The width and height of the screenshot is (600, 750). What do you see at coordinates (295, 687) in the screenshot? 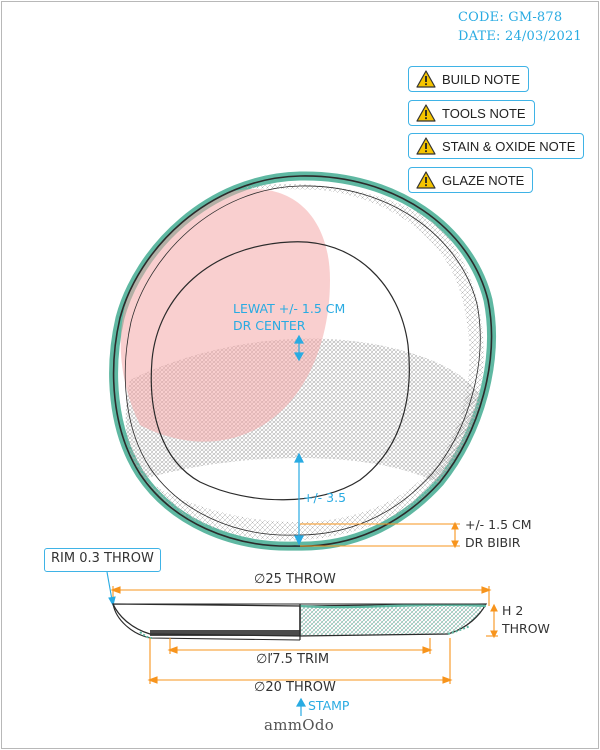
I see `base-diameter-label: ∅20 THROW` at bounding box center [295, 687].